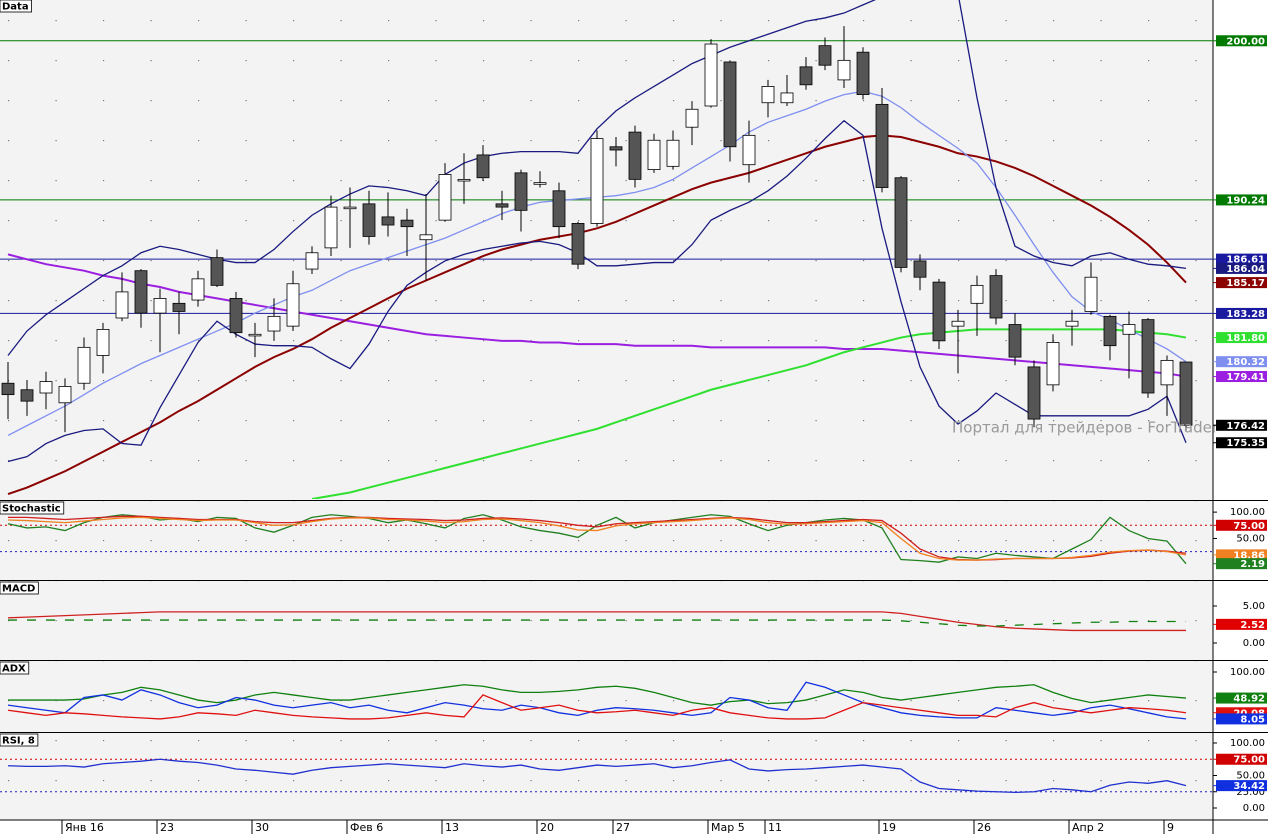 The height and width of the screenshot is (834, 1268). I want to click on x-tick-label: Янв 16, so click(84, 827).